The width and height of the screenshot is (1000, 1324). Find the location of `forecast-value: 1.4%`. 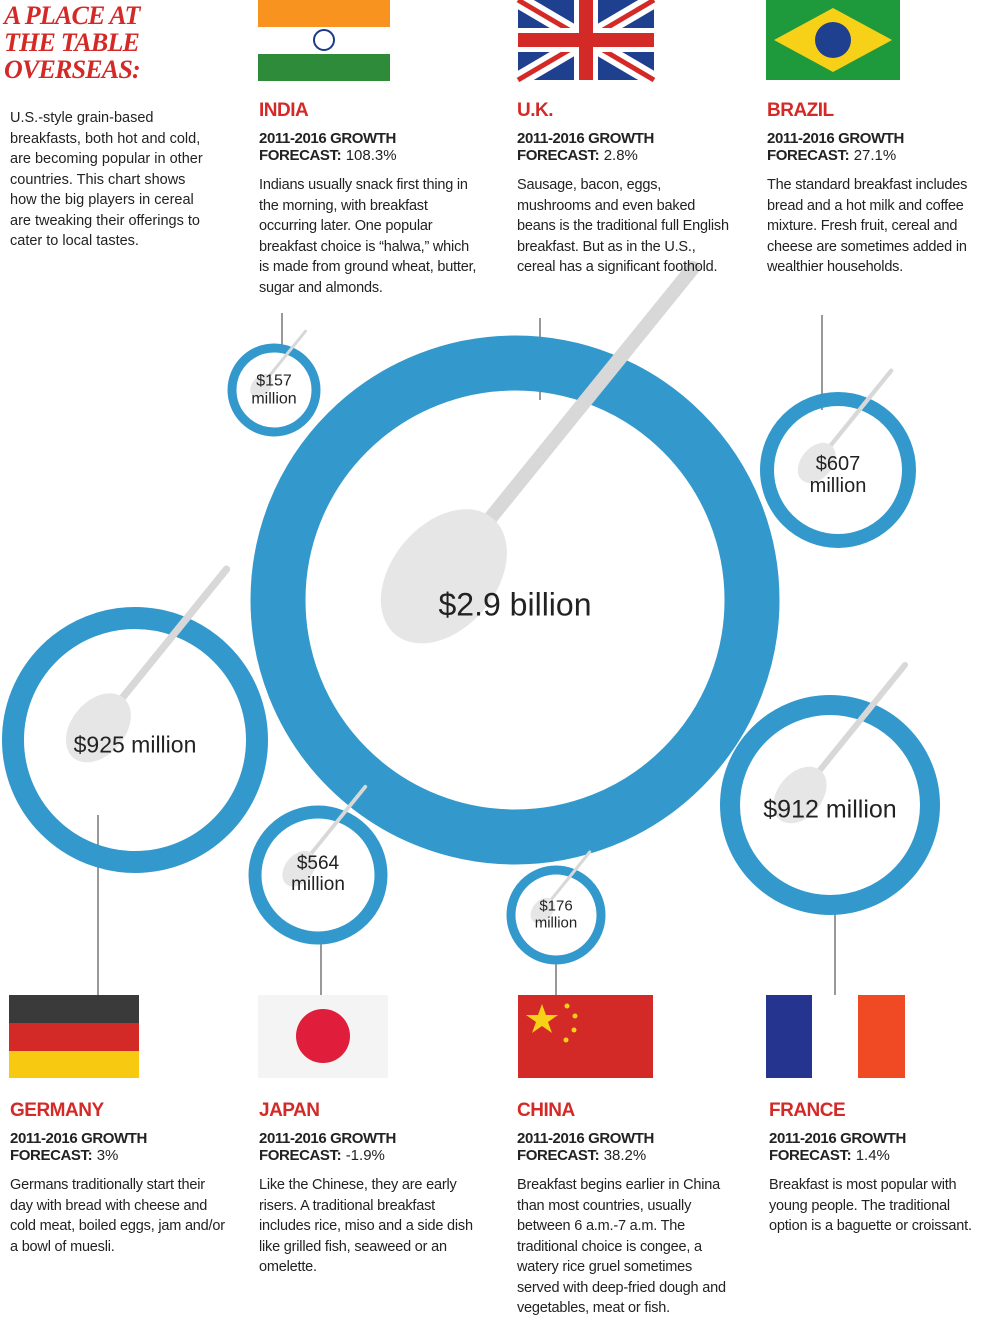

forecast-value: 1.4% is located at coordinates (872, 1155).